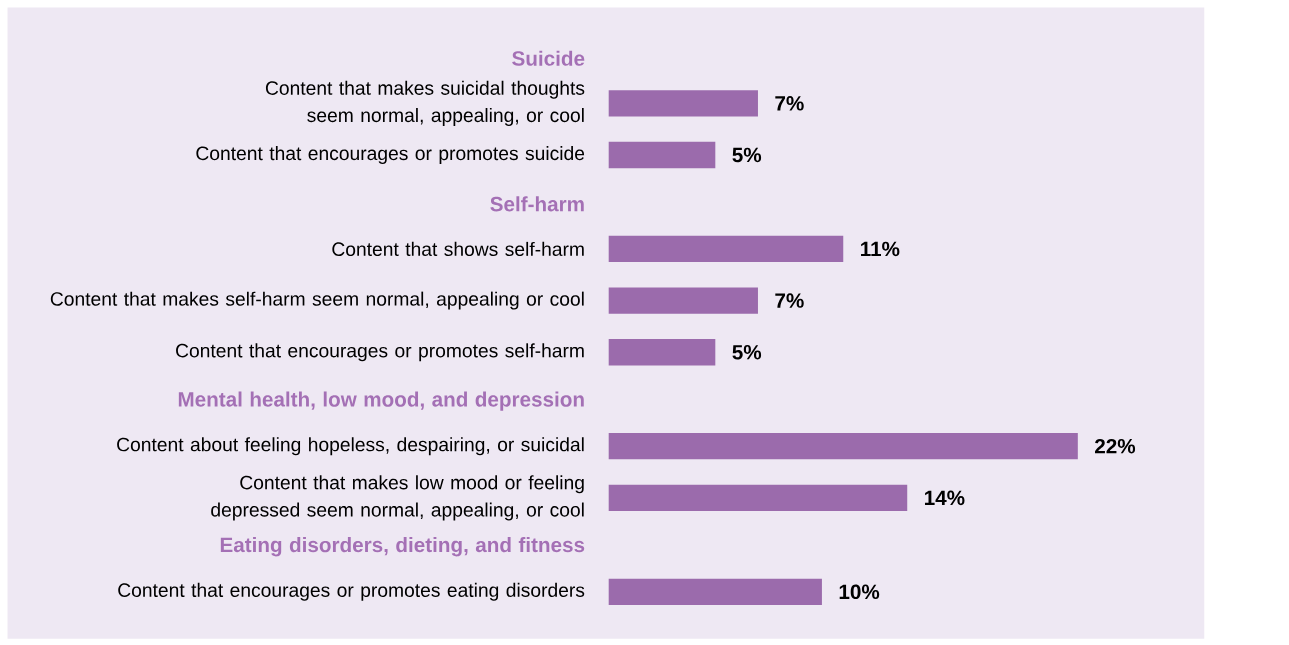 Image resolution: width=1289 pixels, height=645 pixels. Describe the element at coordinates (381, 401) in the screenshot. I see `y-tick-label: Mental health, low mood, and depression` at that location.